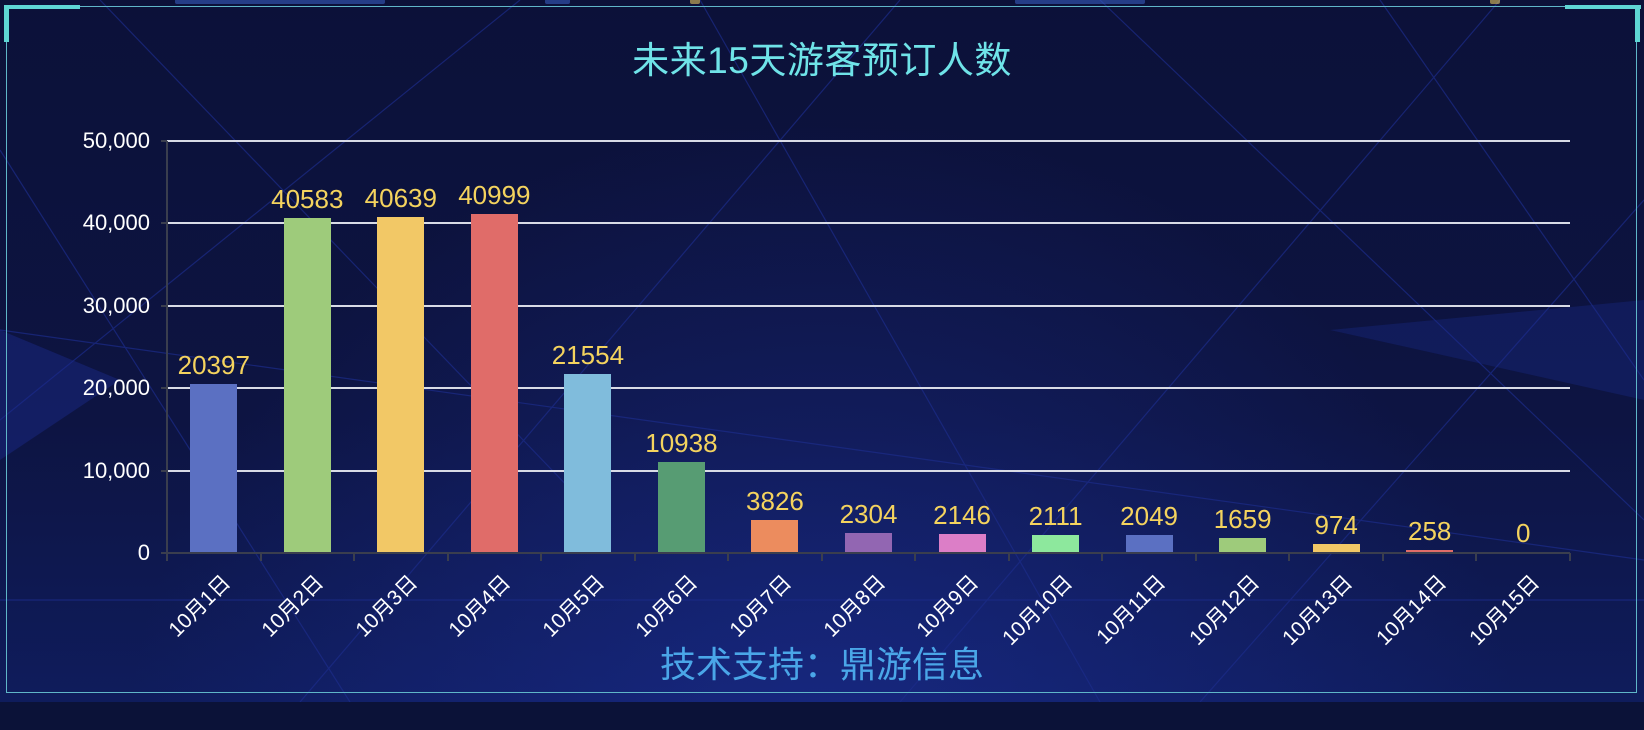 Image resolution: width=1644 pixels, height=730 pixels. Describe the element at coordinates (1336, 547) in the screenshot. I see `bar-10月13日` at that location.